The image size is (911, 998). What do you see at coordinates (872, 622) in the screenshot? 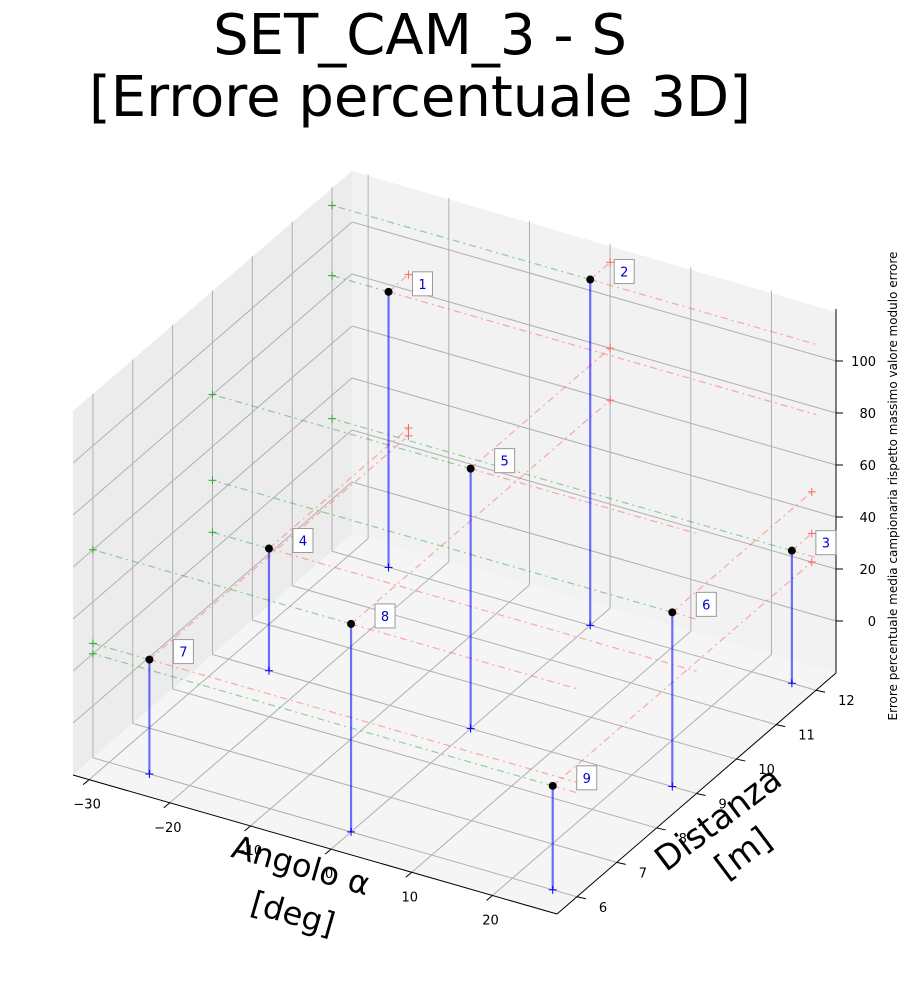
I see `z-tick-label-0: 0` at bounding box center [872, 622].